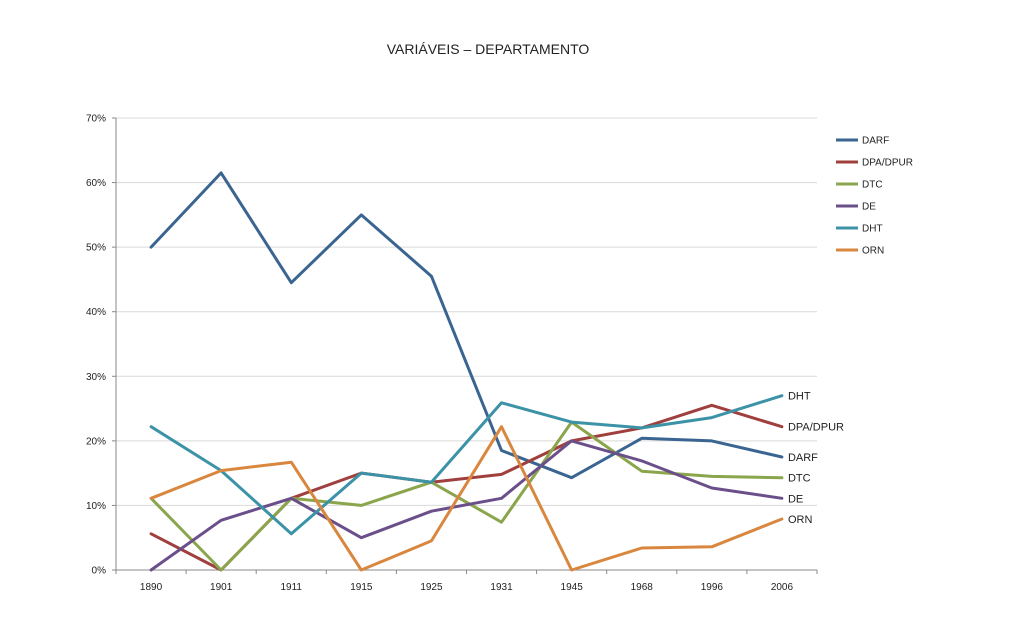 Image resolution: width=1024 pixels, height=640 pixels. What do you see at coordinates (642, 587) in the screenshot?
I see `x-tick-label: 1968` at bounding box center [642, 587].